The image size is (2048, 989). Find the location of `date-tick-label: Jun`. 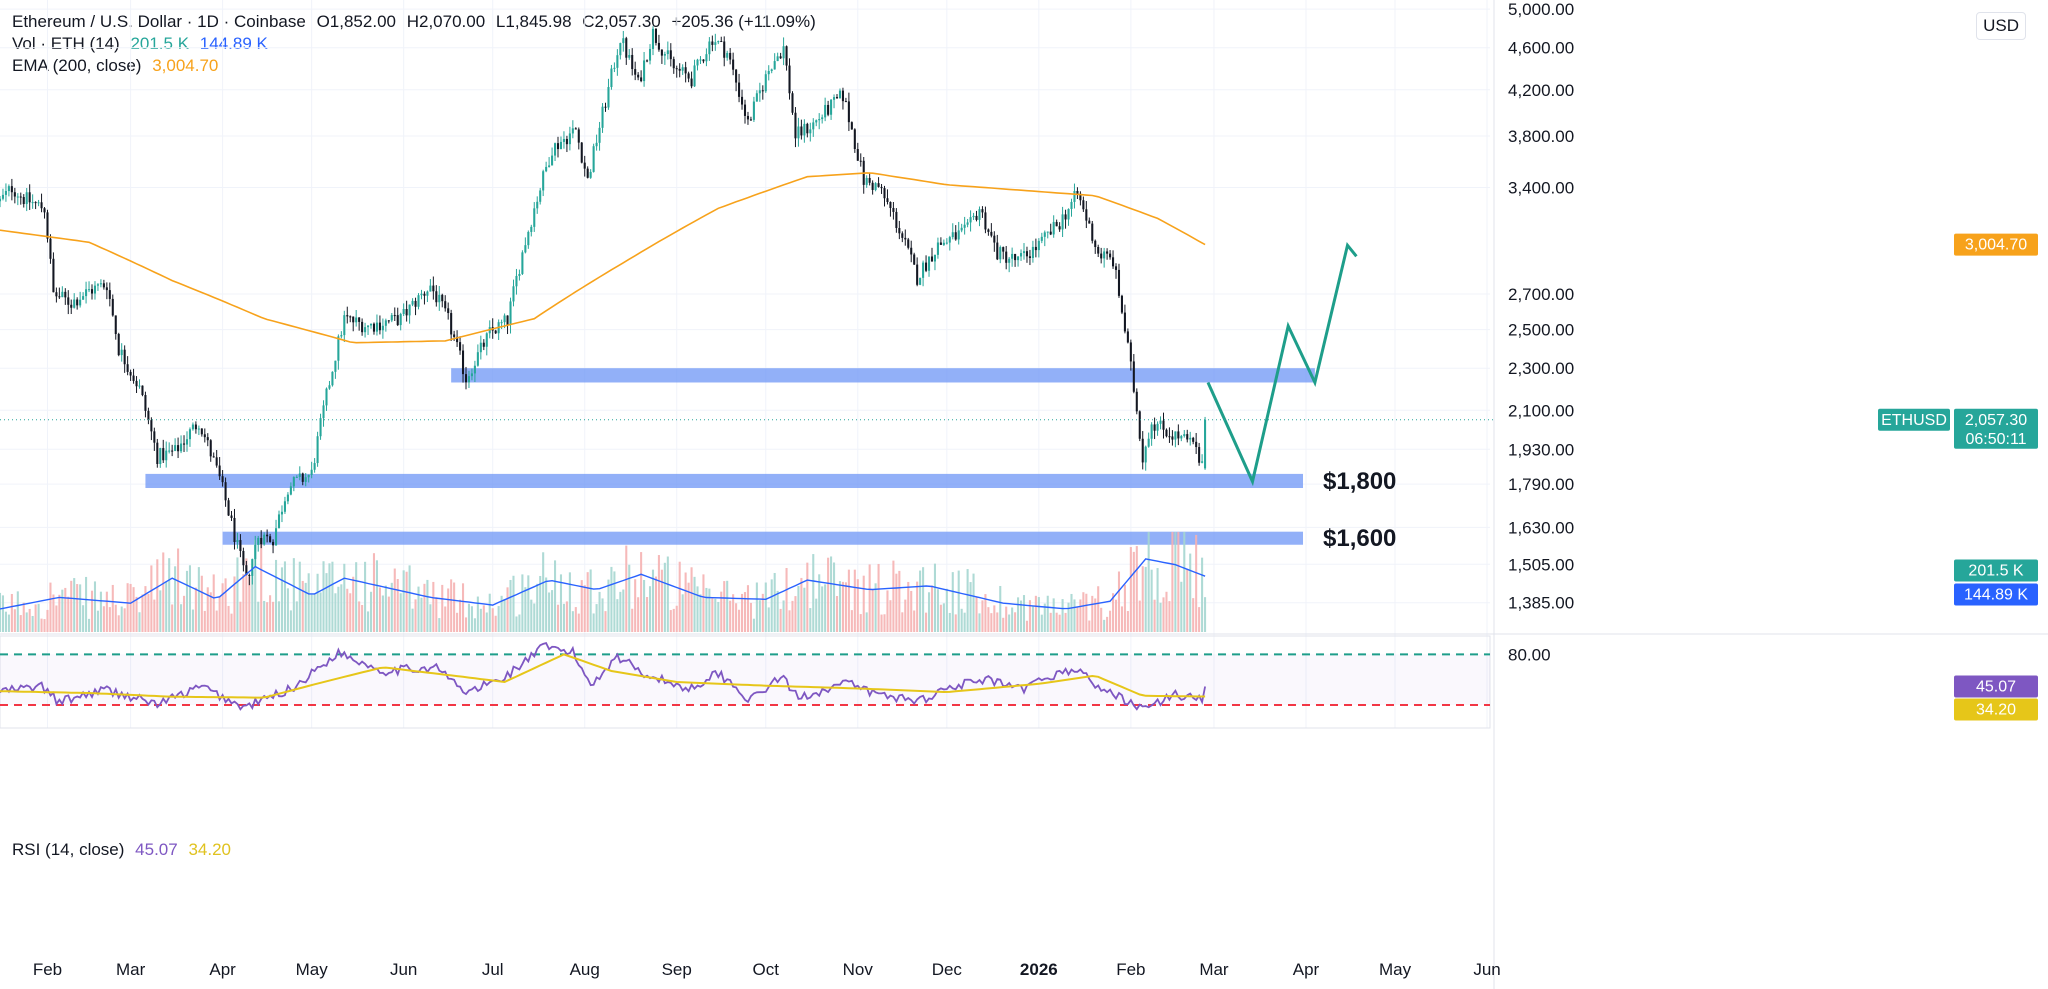

date-tick-label: Jun is located at coordinates (1486, 969).